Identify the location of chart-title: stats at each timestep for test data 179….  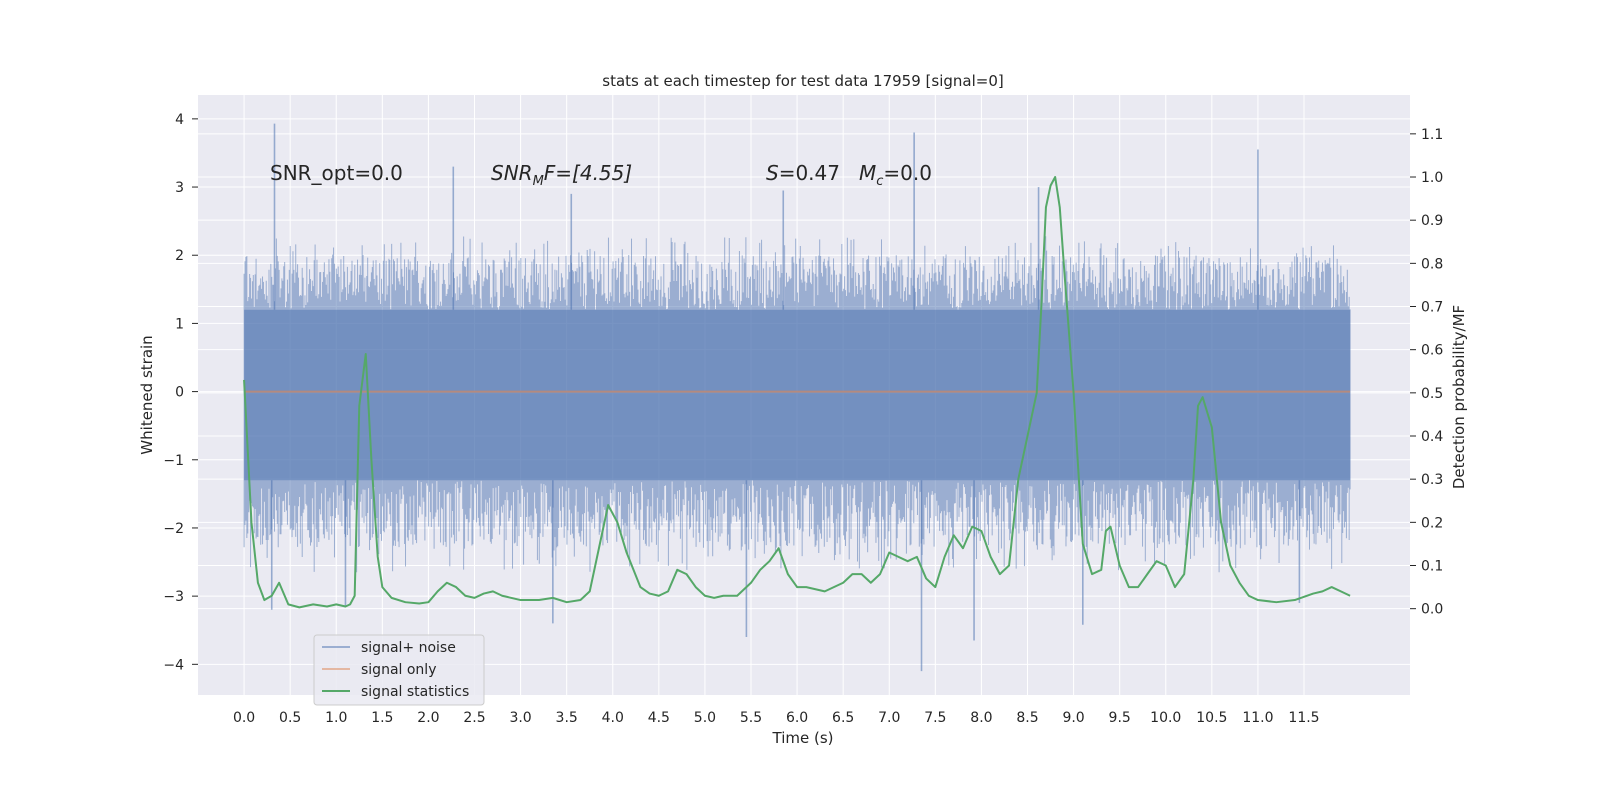
(802, 81).